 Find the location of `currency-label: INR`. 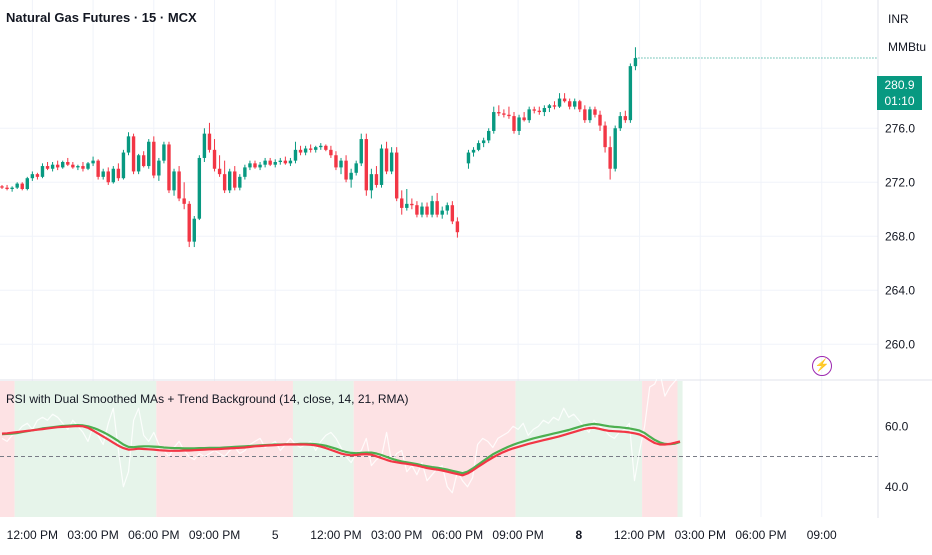

currency-label: INR is located at coordinates (898, 19).